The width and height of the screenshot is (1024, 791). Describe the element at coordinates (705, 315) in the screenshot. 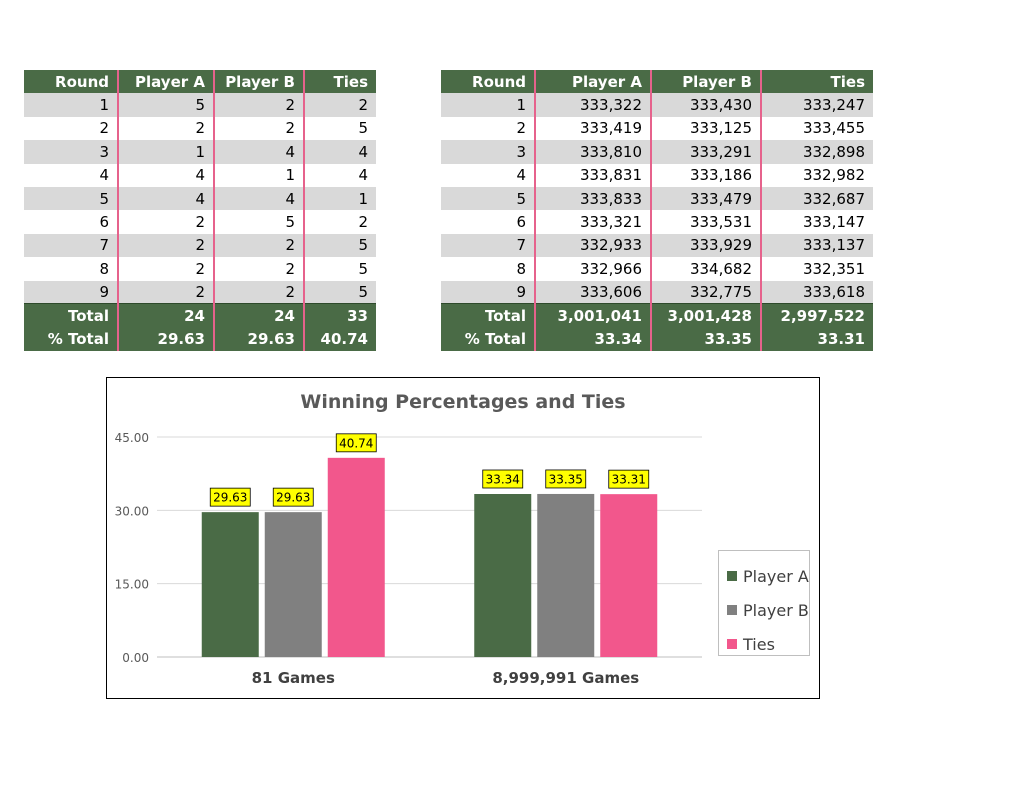

I see `total-cell: 3,001,428` at that location.